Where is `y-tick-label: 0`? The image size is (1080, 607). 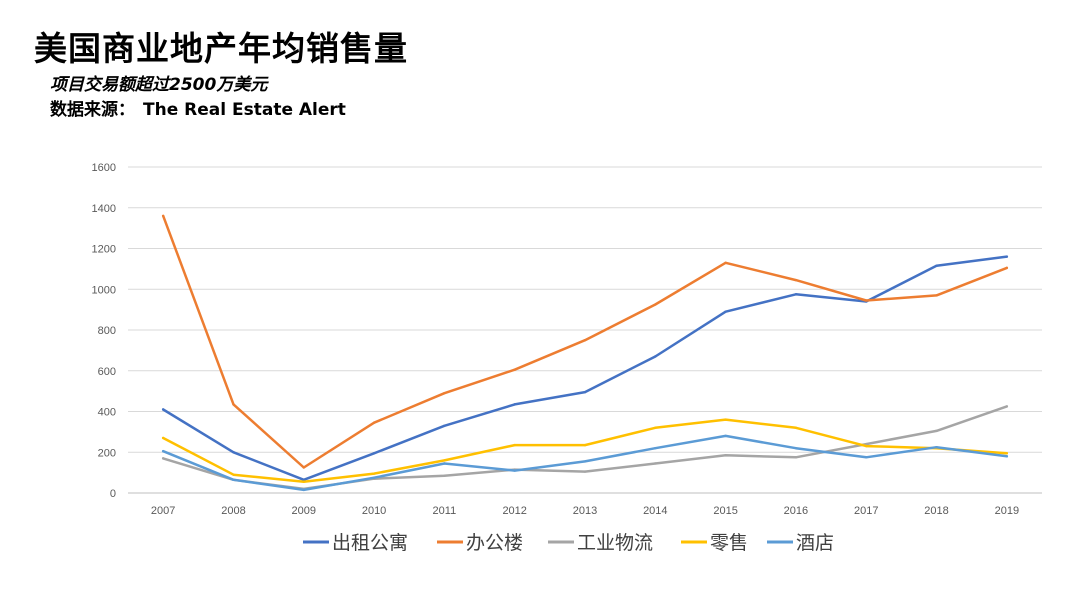 y-tick-label: 0 is located at coordinates (113, 494).